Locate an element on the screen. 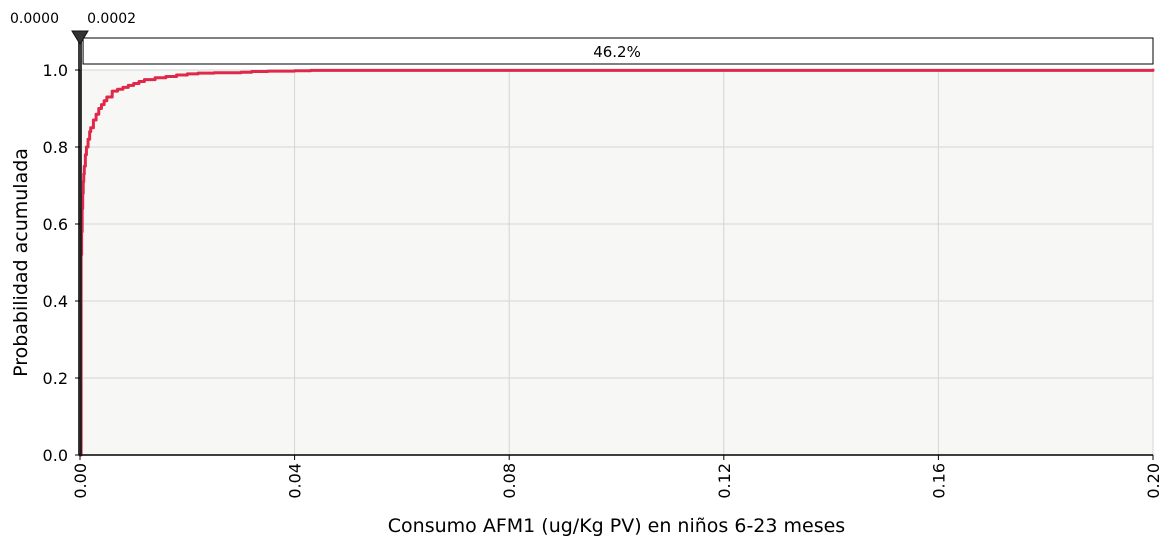  y-tick-label: 0.6 is located at coordinates (55, 224).